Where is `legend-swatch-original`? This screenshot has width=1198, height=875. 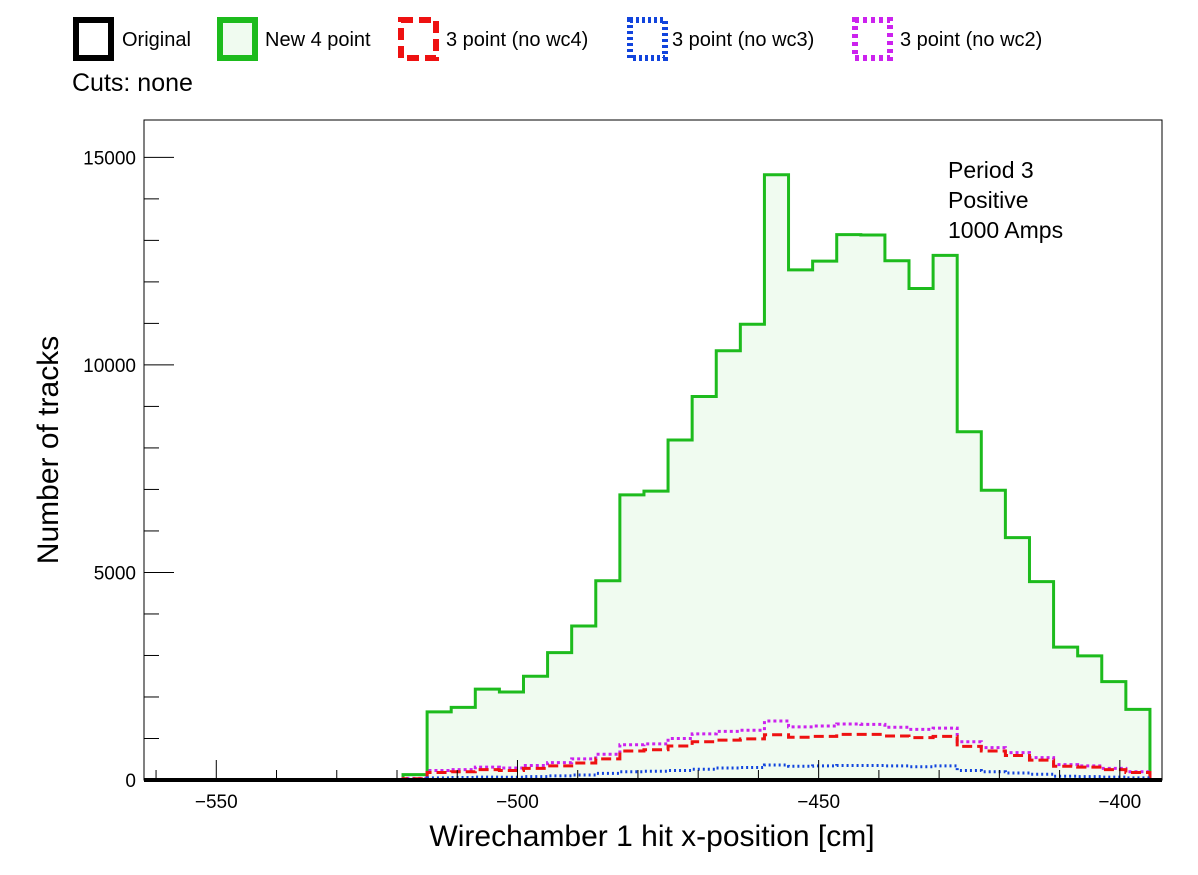
legend-swatch-original is located at coordinates (93, 39).